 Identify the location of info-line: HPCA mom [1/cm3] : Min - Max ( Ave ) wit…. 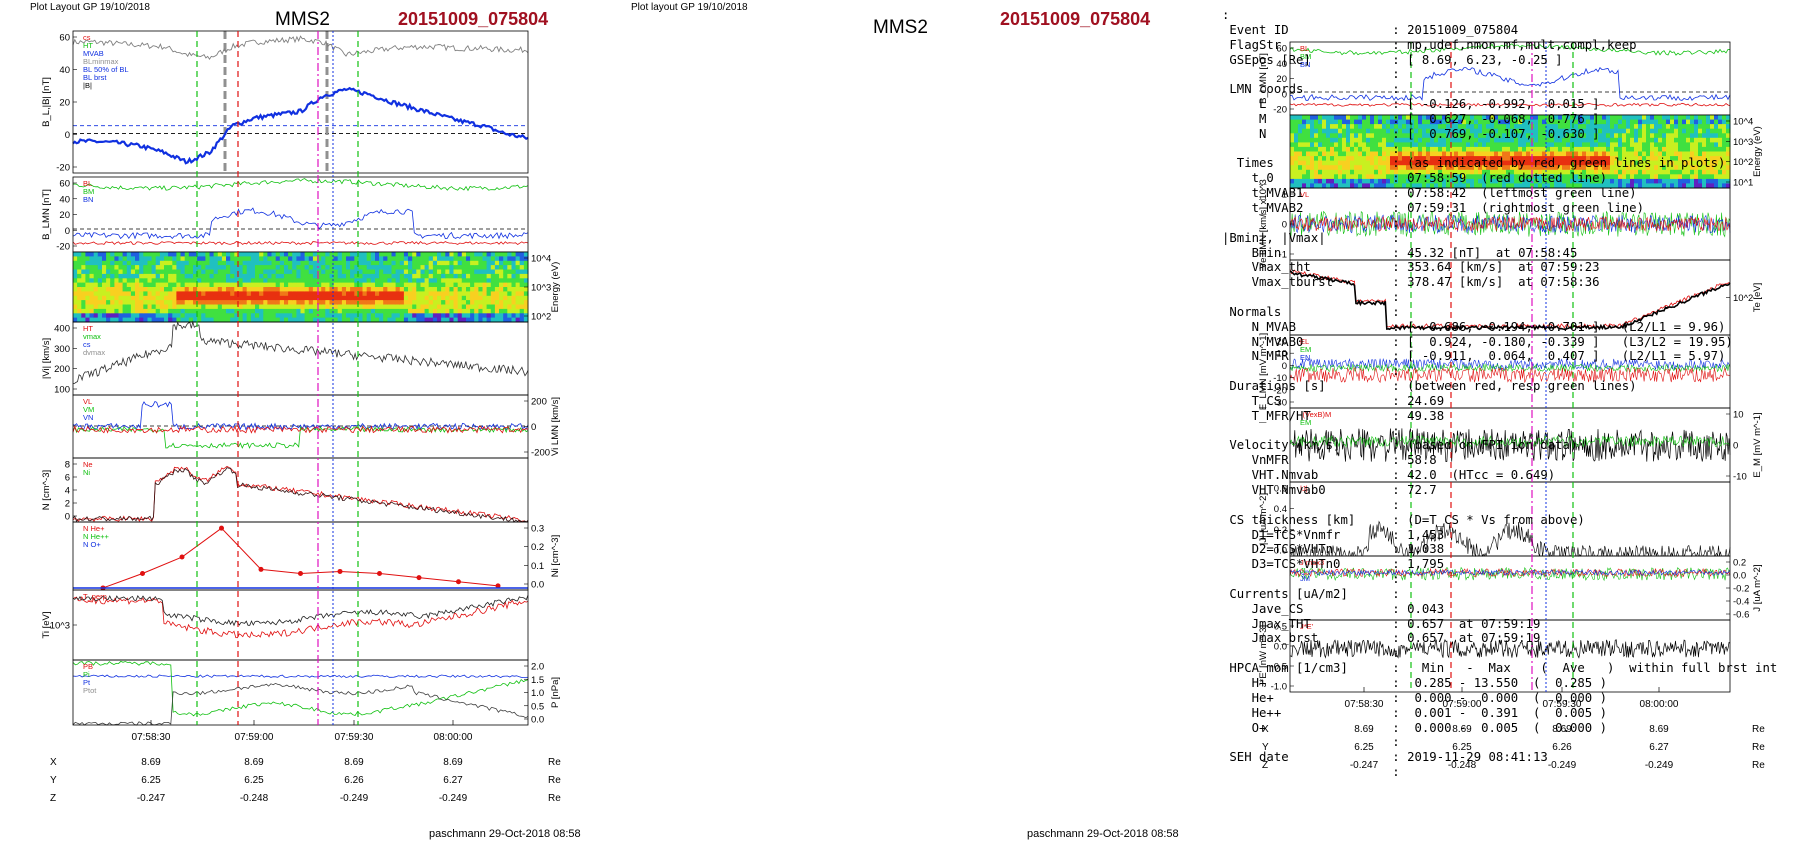
(1500, 668).